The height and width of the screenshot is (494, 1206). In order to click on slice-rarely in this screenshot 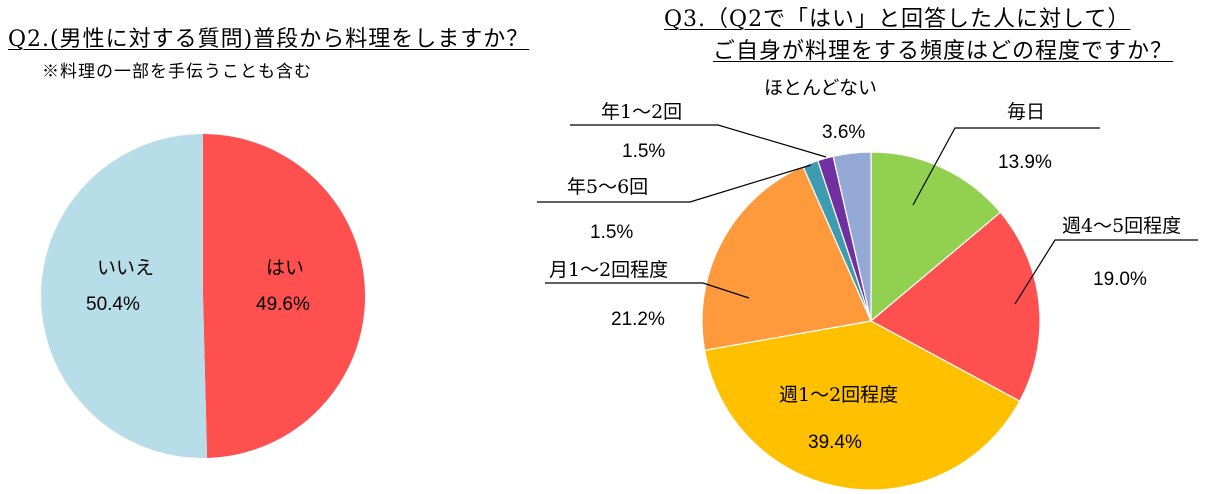, I will do `click(852, 236)`.